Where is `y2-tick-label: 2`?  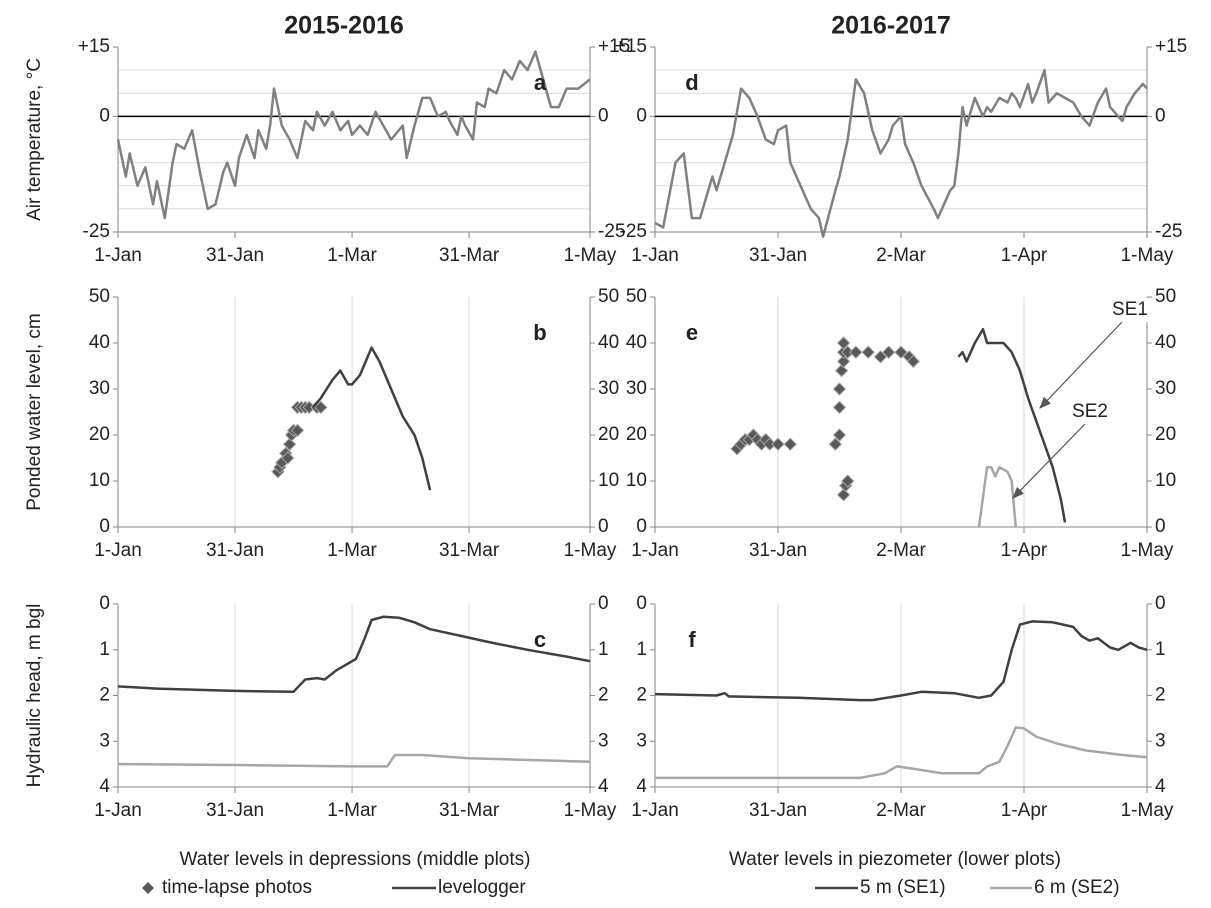 y2-tick-label: 2 is located at coordinates (603, 695).